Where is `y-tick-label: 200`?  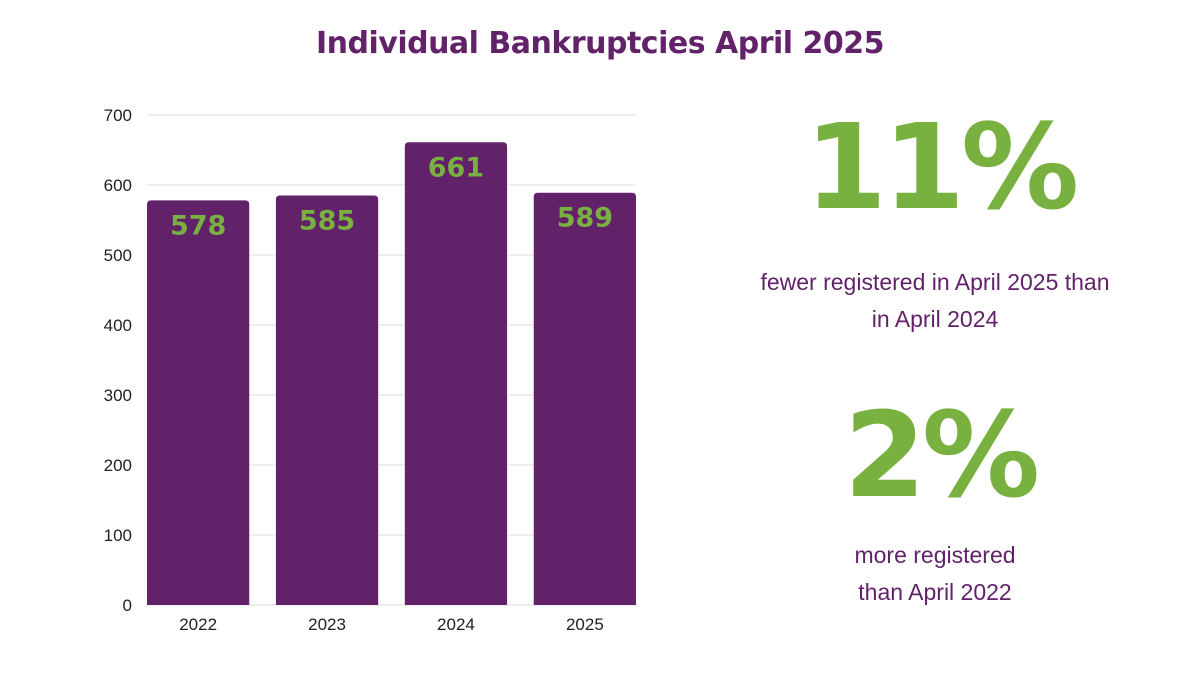 y-tick-label: 200 is located at coordinates (118, 465).